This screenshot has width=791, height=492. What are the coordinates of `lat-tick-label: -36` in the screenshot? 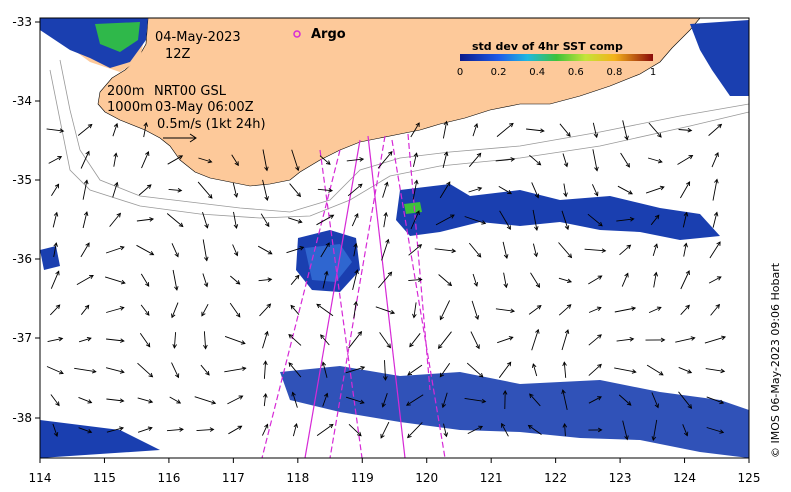 It's located at (22, 259).